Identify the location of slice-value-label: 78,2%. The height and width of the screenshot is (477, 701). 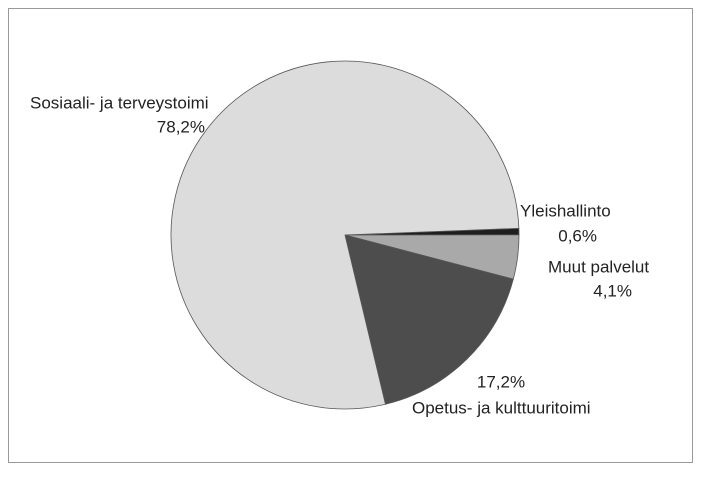
(181, 126).